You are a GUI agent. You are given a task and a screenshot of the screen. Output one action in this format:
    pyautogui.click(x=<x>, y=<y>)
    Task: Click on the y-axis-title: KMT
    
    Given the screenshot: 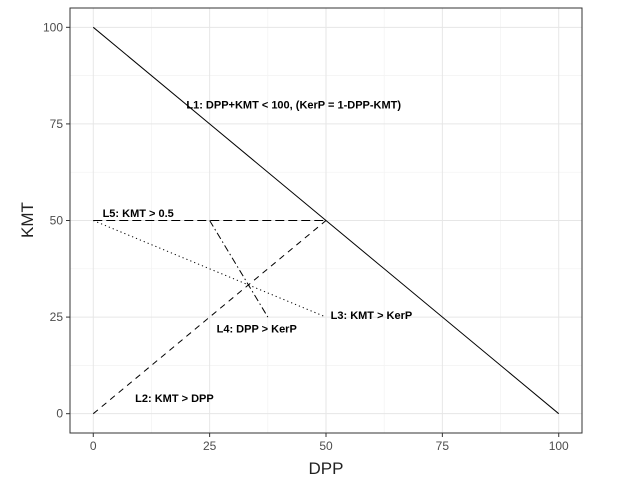 What is the action you would take?
    pyautogui.click(x=27, y=220)
    